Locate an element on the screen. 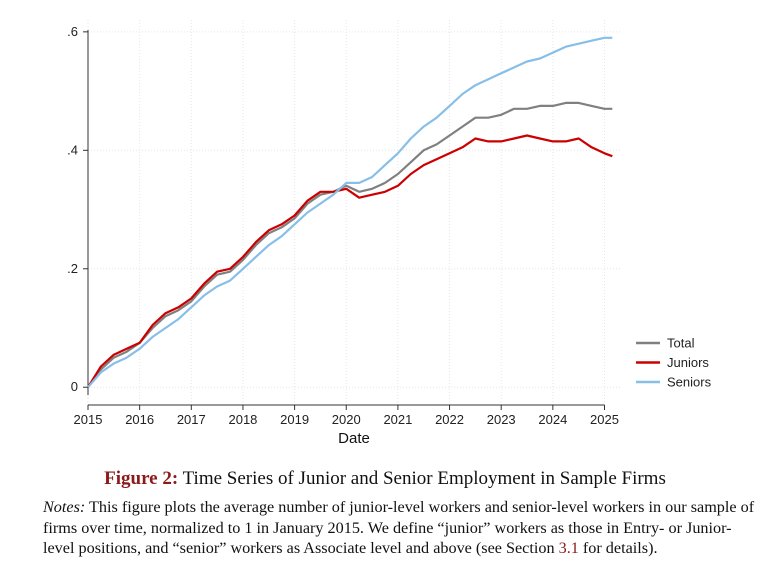 Image resolution: width=770 pixels, height=578 pixels. y-tick-label: .4 is located at coordinates (72, 149).